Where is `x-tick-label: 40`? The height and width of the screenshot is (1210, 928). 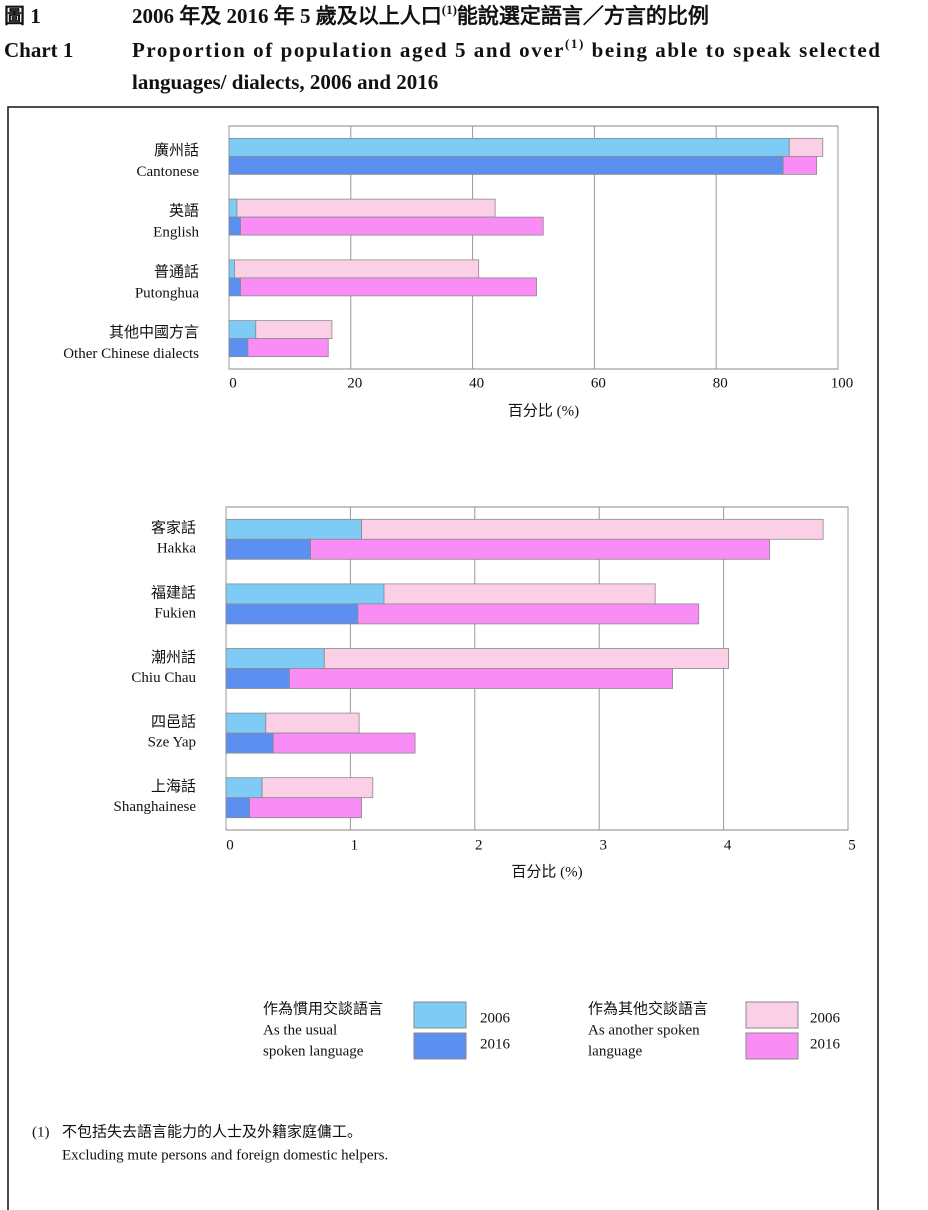
x-tick-label: 40 is located at coordinates (476, 383).